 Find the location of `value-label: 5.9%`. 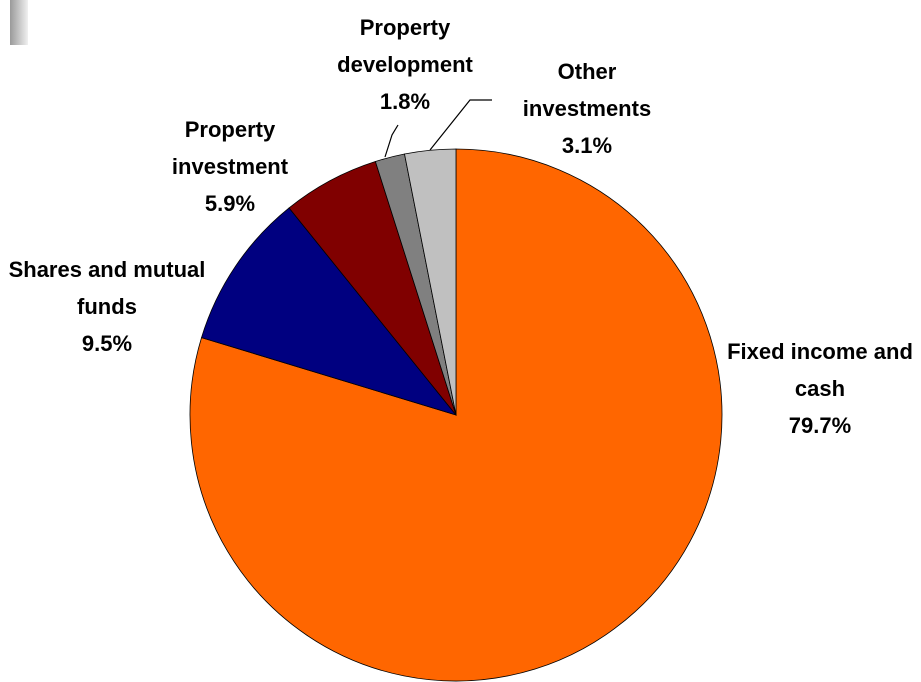

value-label: 5.9% is located at coordinates (230, 203).